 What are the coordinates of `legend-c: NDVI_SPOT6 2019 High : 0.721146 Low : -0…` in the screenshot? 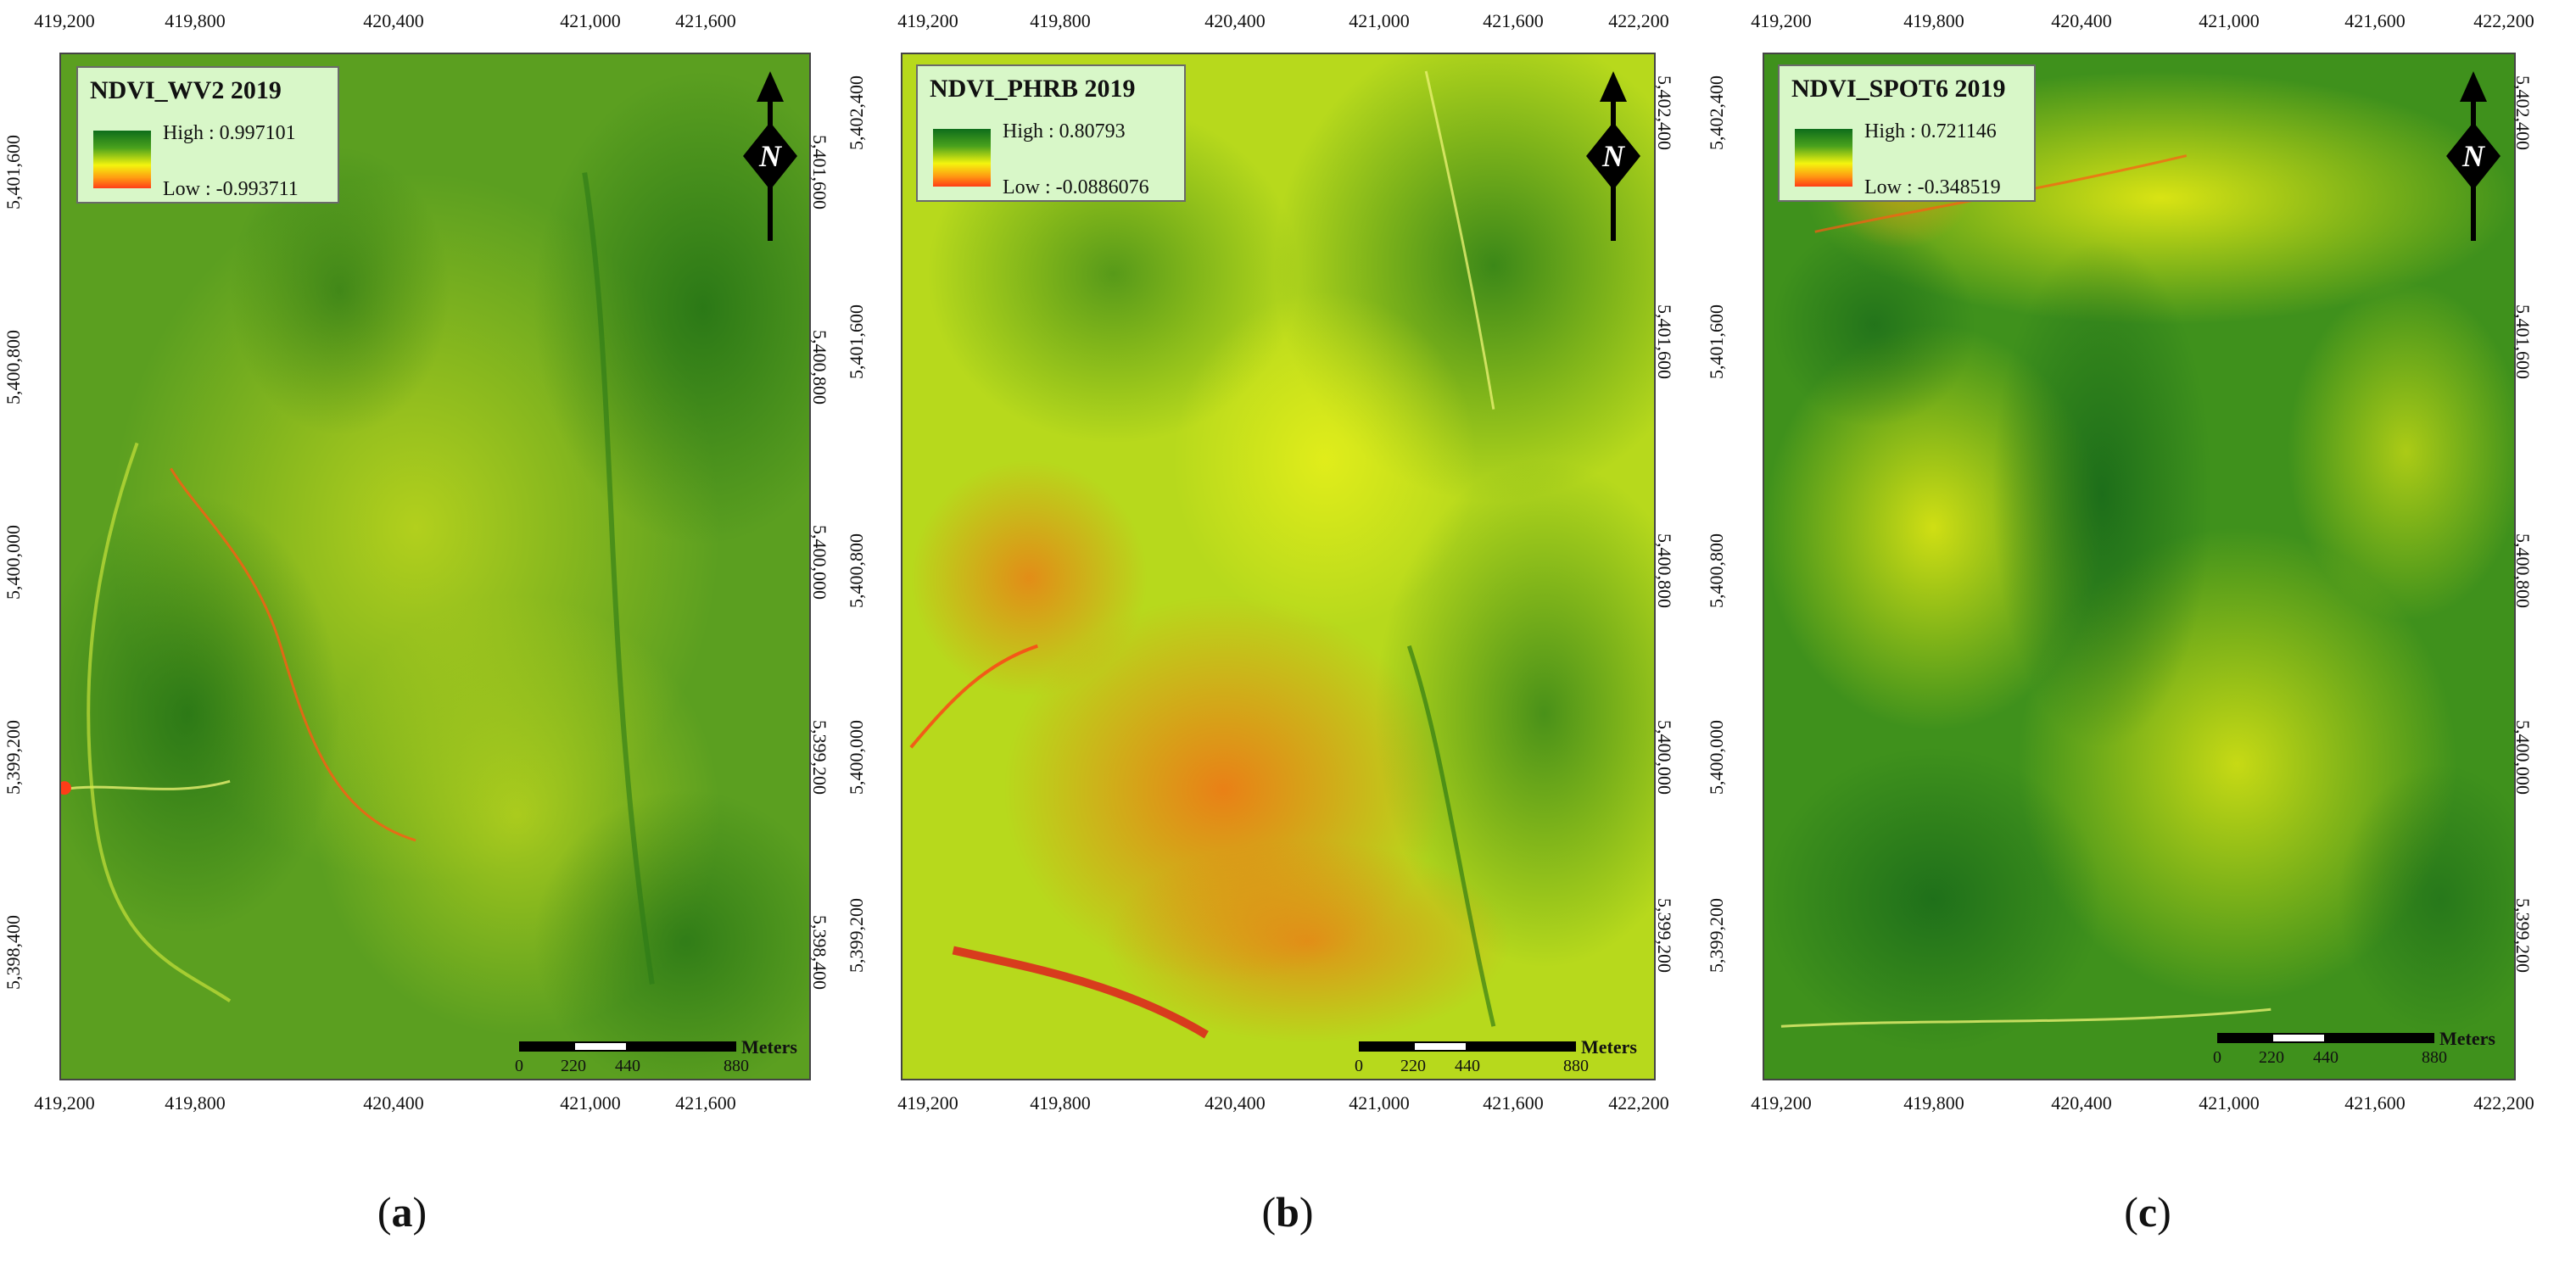 It's located at (1907, 133).